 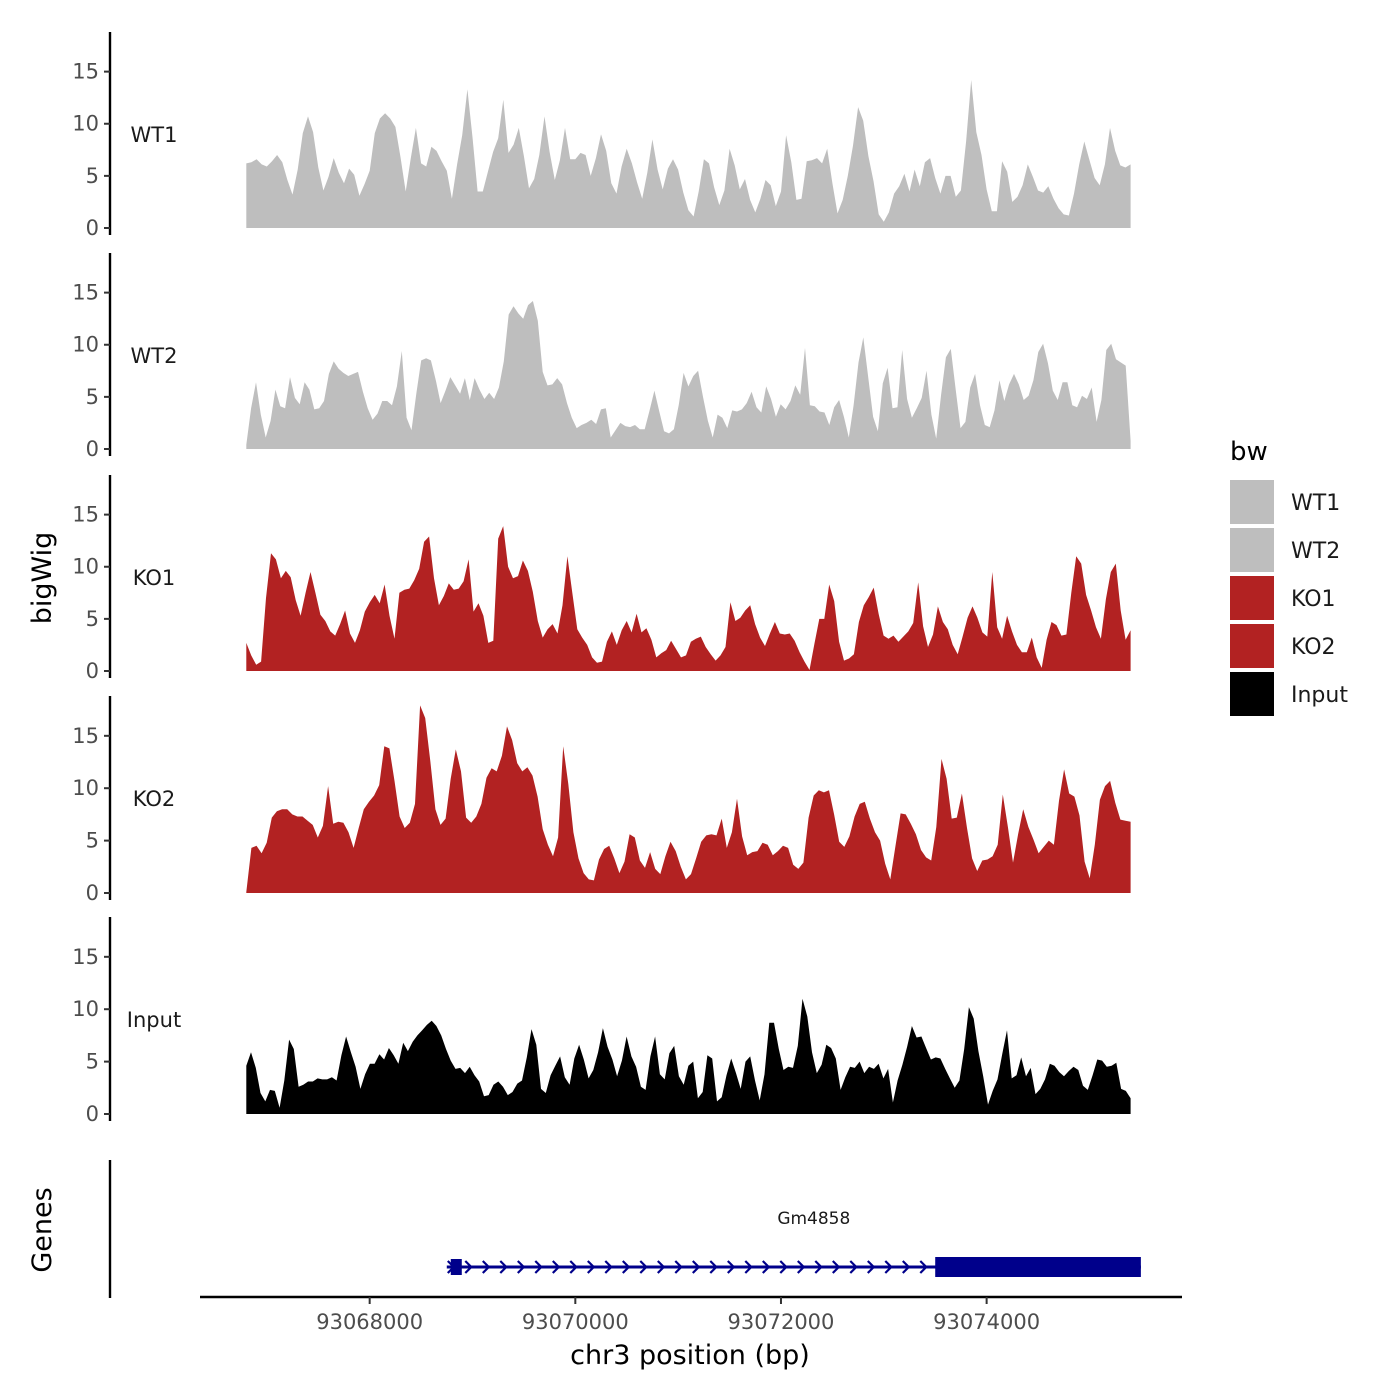 I want to click on x-tick-label: 93070000, so click(x=575, y=1322).